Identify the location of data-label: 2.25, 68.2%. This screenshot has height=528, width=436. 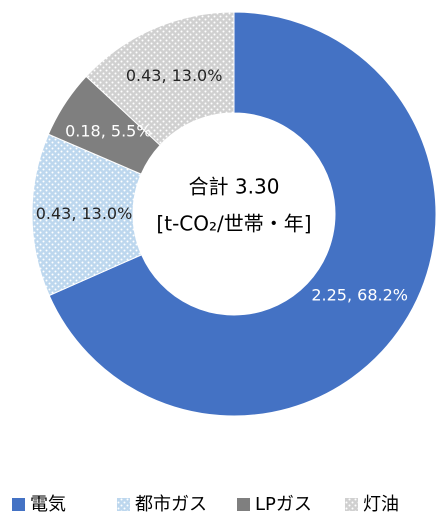
(359, 294).